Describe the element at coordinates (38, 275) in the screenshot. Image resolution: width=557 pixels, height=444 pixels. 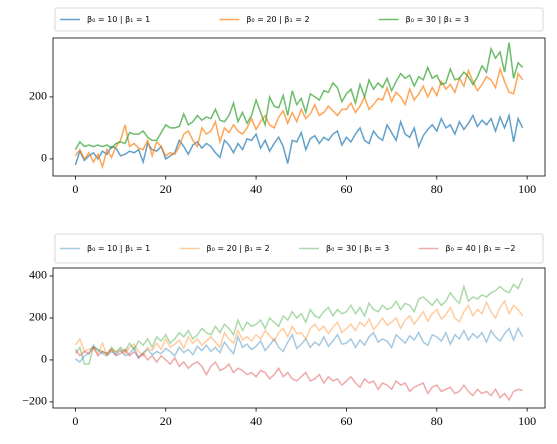
I see `y-tick-label: 400` at that location.